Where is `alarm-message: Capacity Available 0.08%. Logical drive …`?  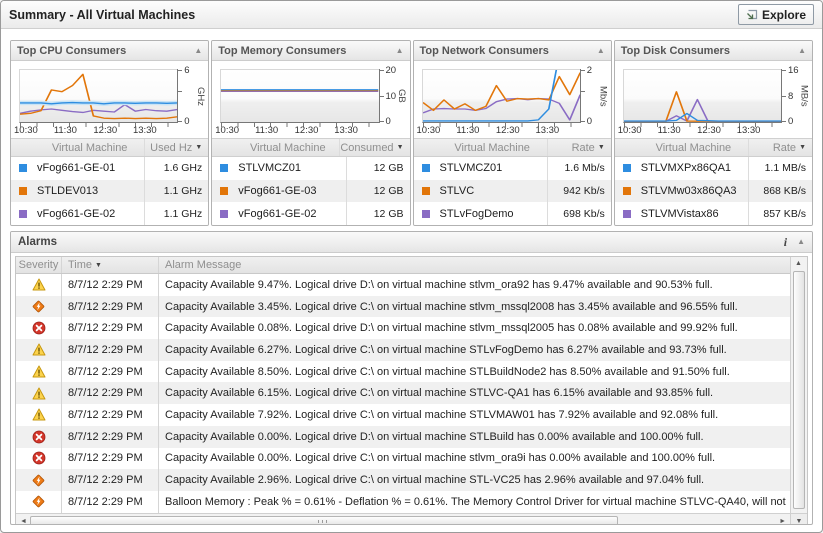
alarm-message: Capacity Available 0.08%. Logical drive … is located at coordinates (451, 328).